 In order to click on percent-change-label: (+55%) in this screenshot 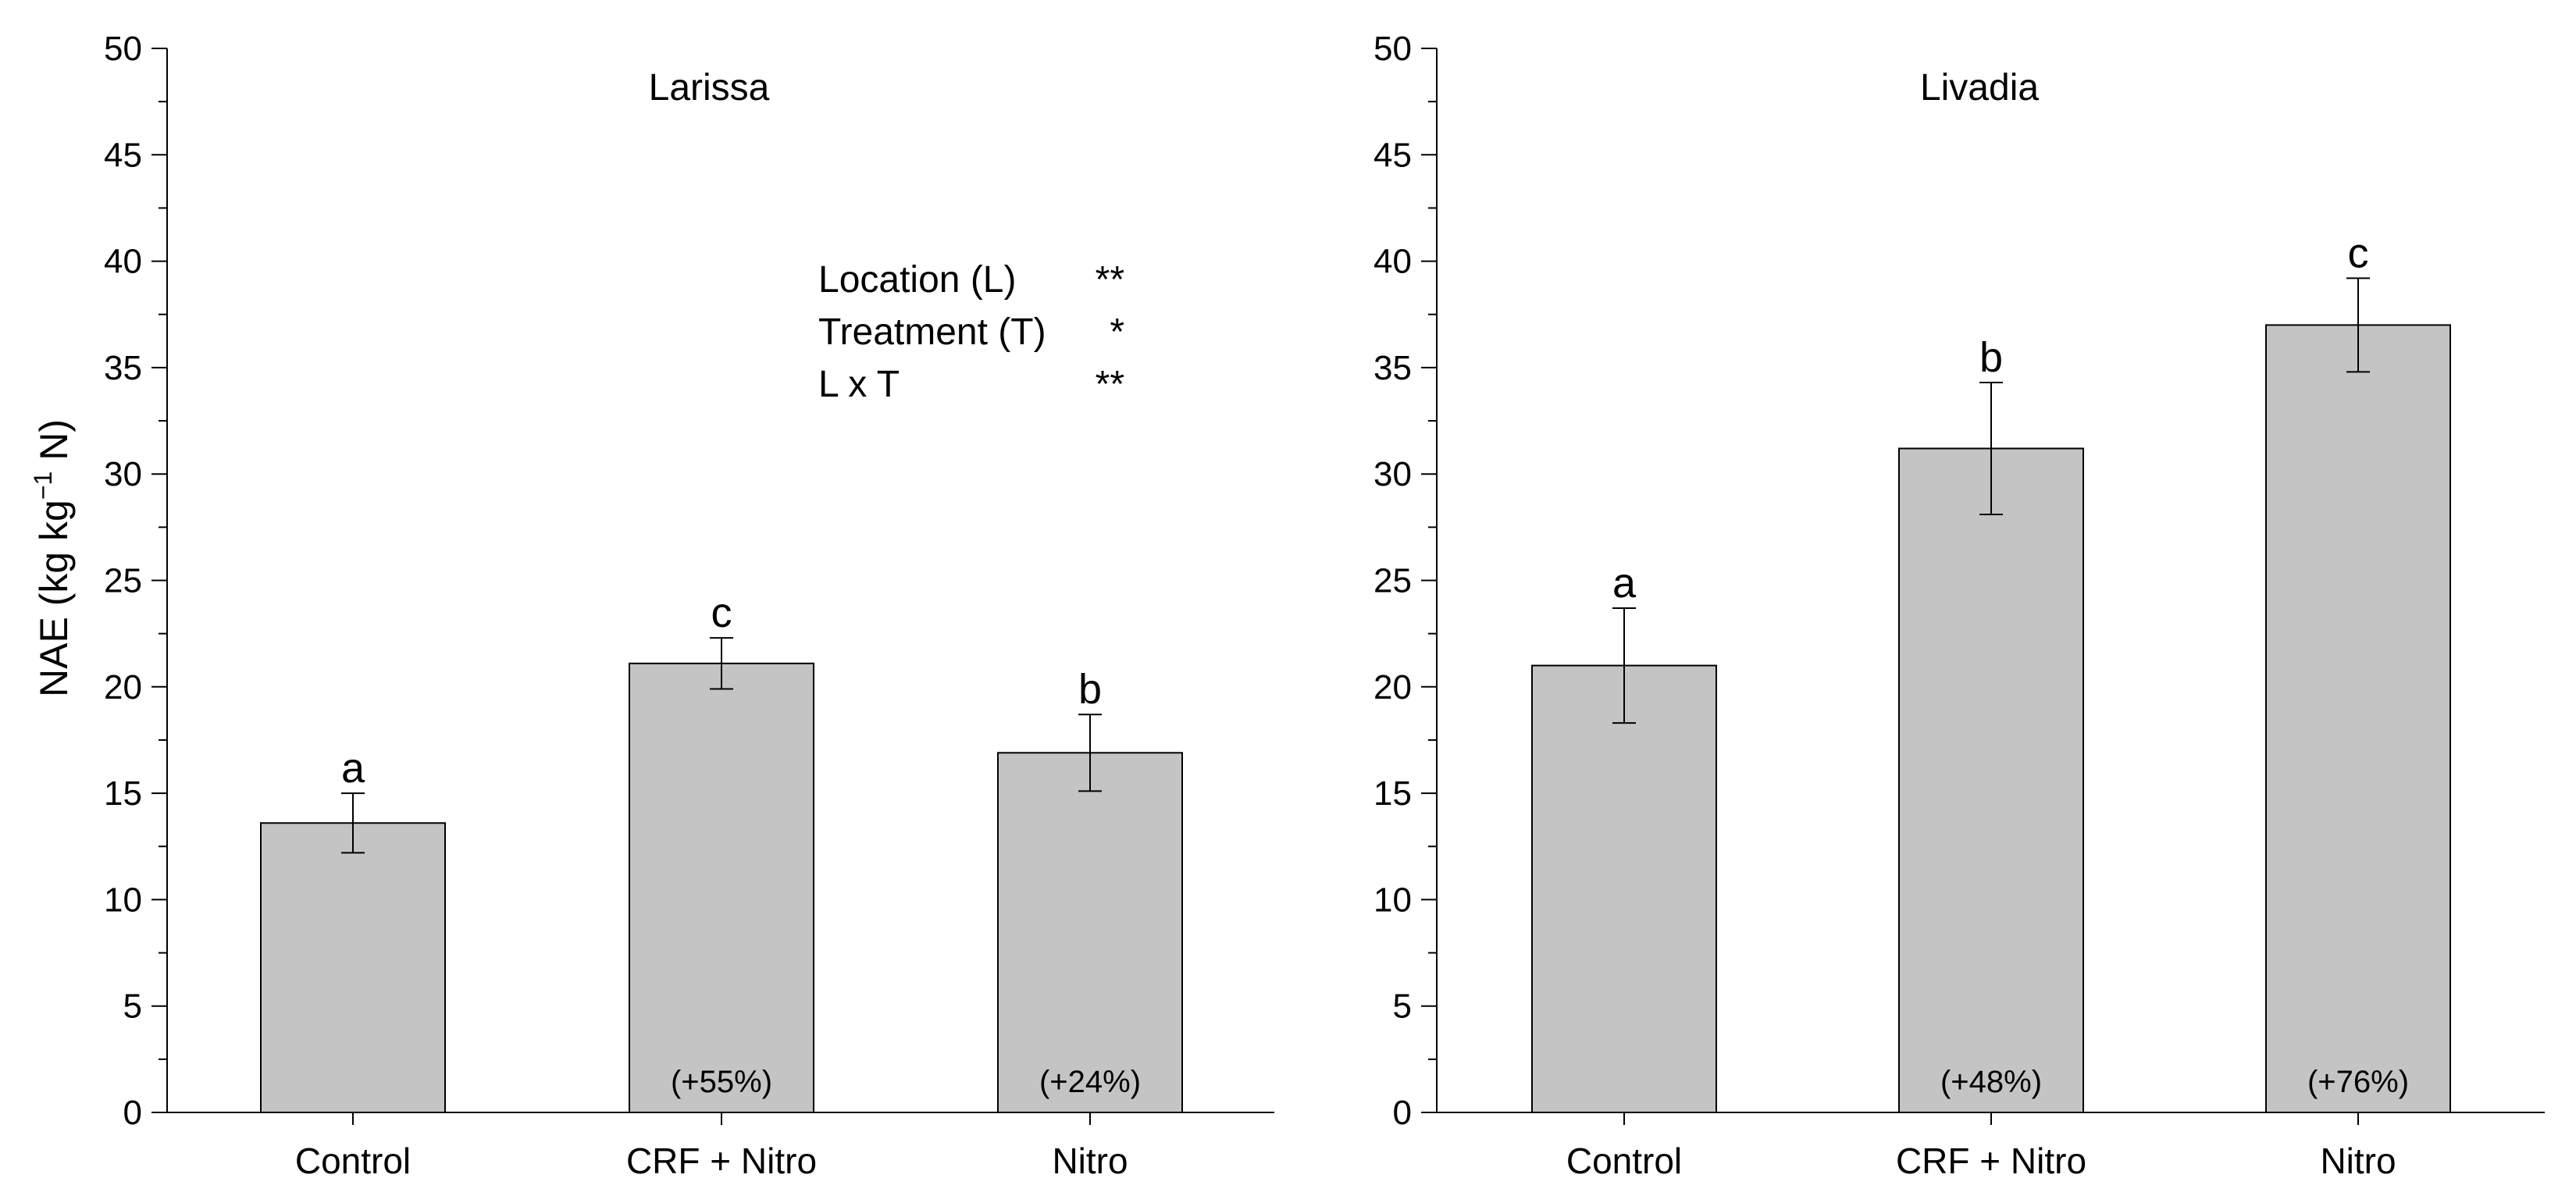, I will do `click(721, 1082)`.